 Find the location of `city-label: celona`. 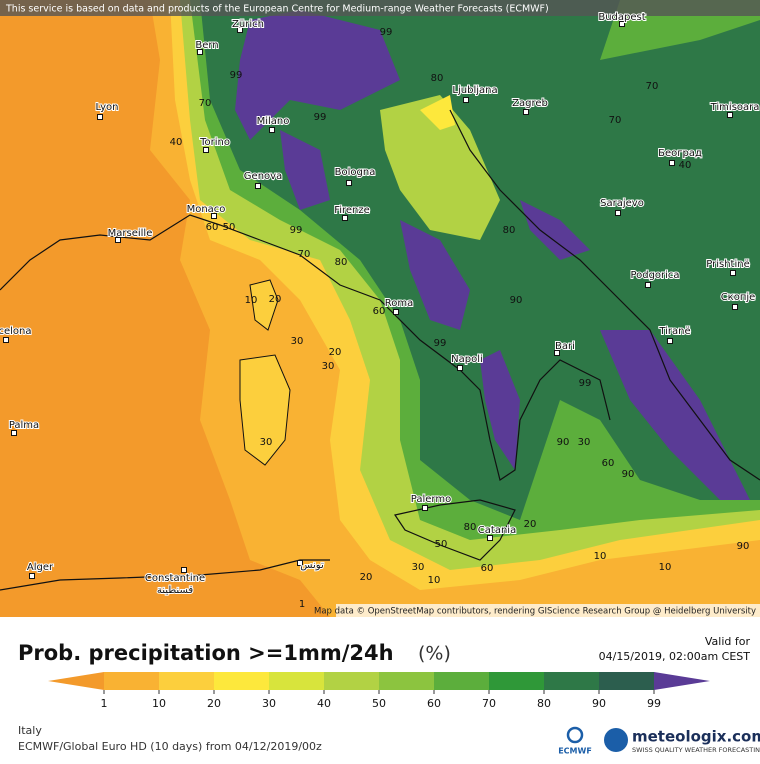

city-label: celona is located at coordinates (16, 331).